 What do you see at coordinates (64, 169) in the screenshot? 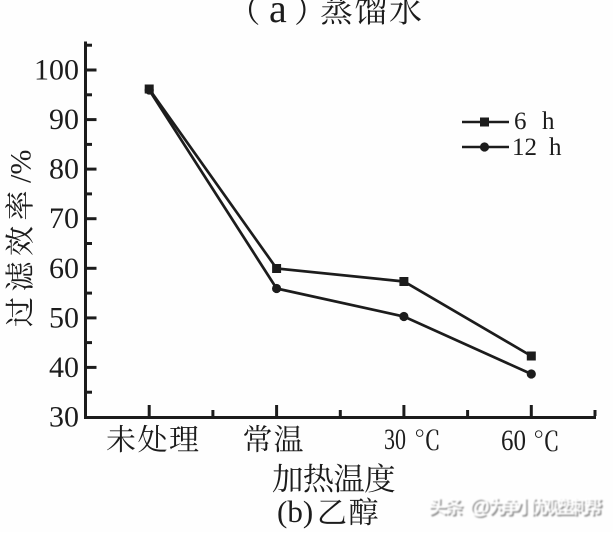
I see `svg-text: 80` at bounding box center [64, 169].